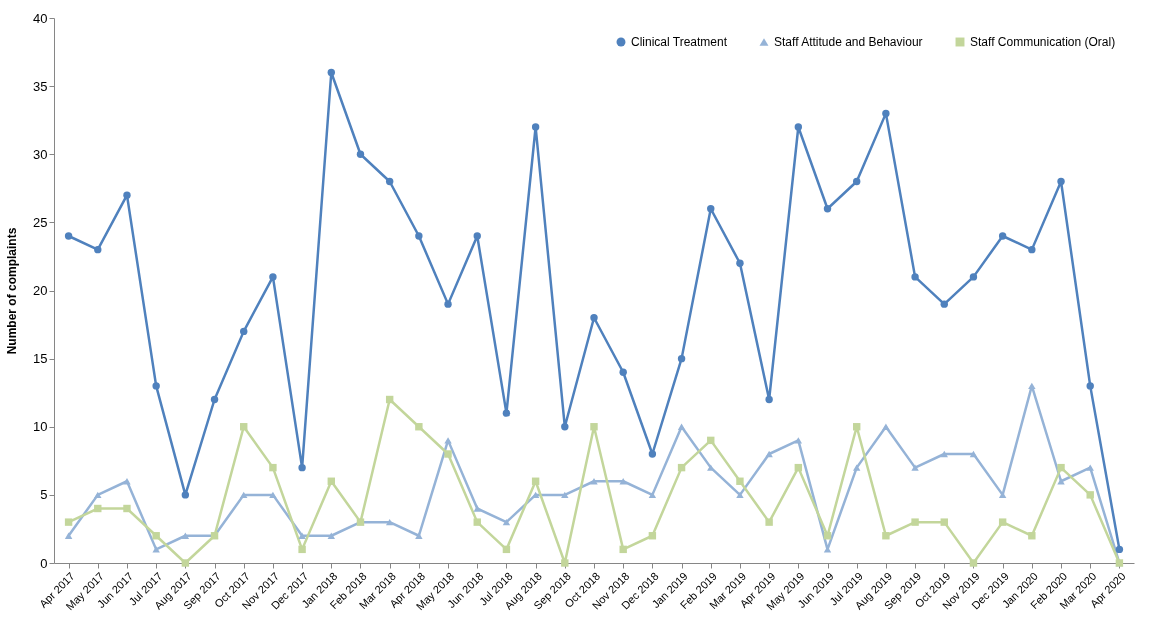  I want to click on y-axis-title: Number of complaints, so click(12, 291).